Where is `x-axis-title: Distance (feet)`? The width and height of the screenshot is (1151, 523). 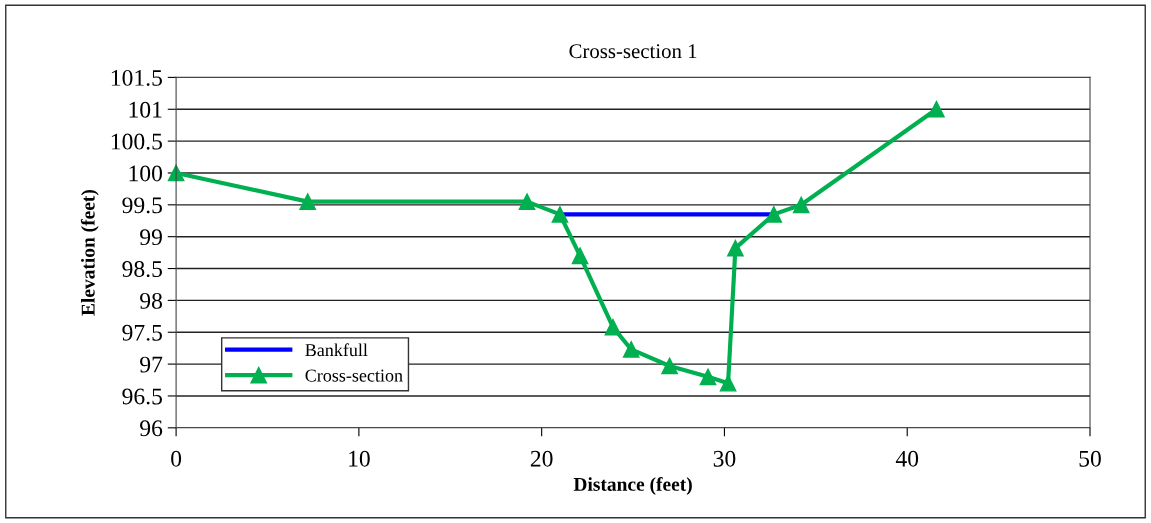
x-axis-title: Distance (feet) is located at coordinates (632, 486).